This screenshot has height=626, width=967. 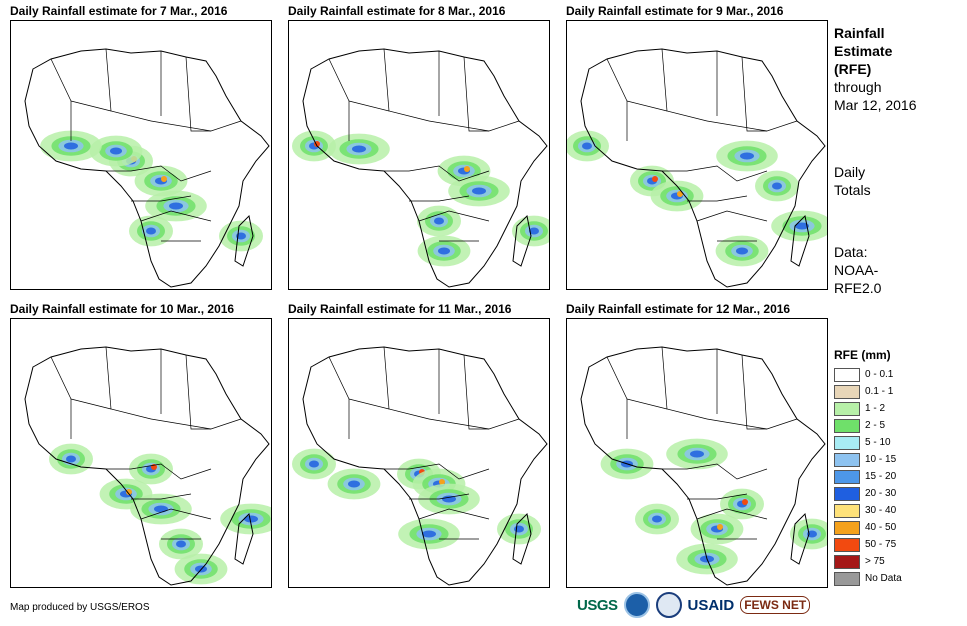 I want to click on daily-line2: Totals, so click(x=852, y=190).